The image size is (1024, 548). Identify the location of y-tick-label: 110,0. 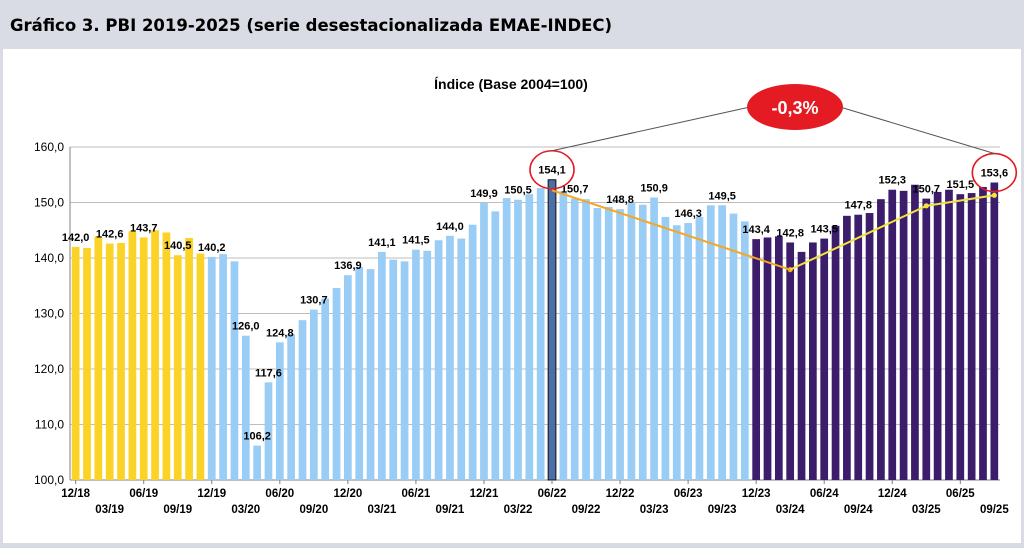
(49, 425).